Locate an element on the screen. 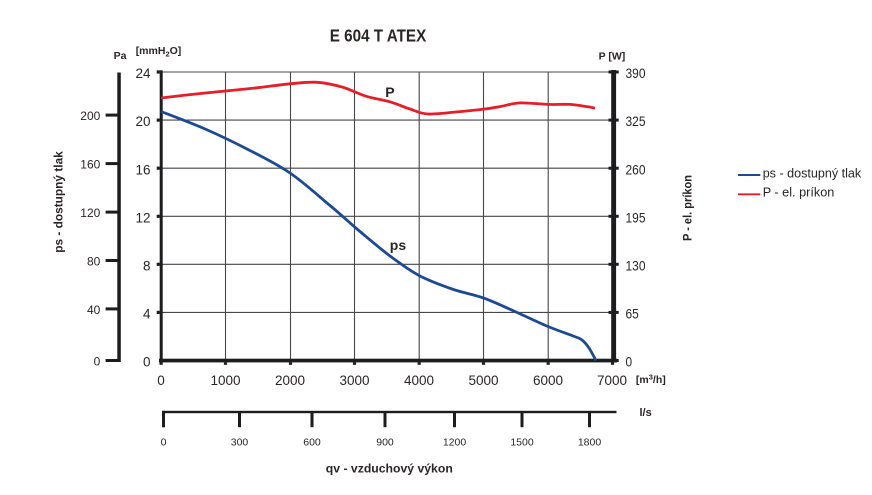 The height and width of the screenshot is (495, 872). svg-text: P [W] is located at coordinates (612, 56).